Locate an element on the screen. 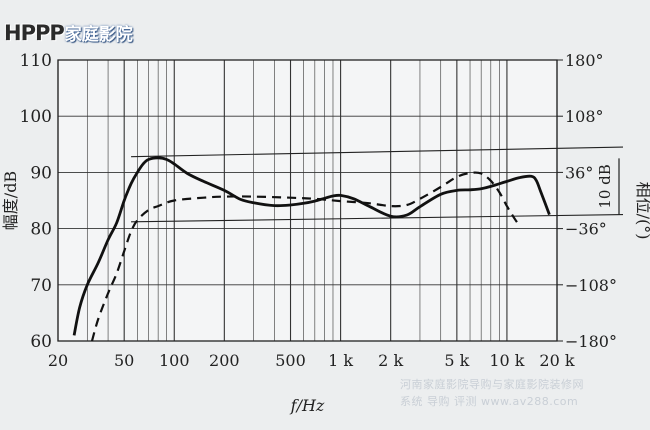 This screenshot has height=430, width=650. y-tick-label: 60 is located at coordinates (41, 342).